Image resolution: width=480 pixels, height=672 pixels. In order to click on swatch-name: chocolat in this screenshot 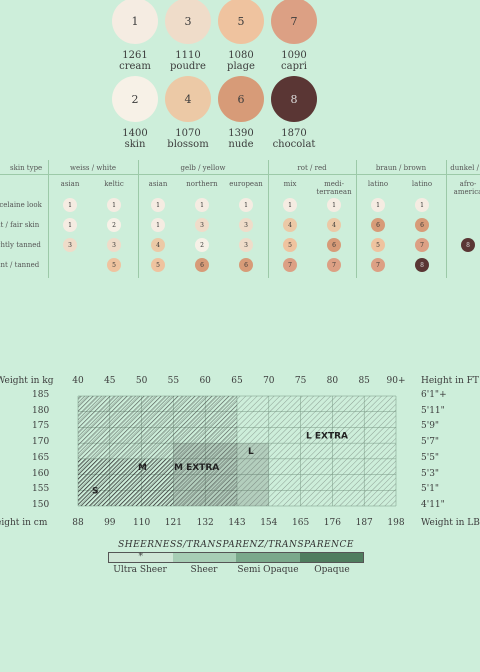, I will do `click(294, 144)`.